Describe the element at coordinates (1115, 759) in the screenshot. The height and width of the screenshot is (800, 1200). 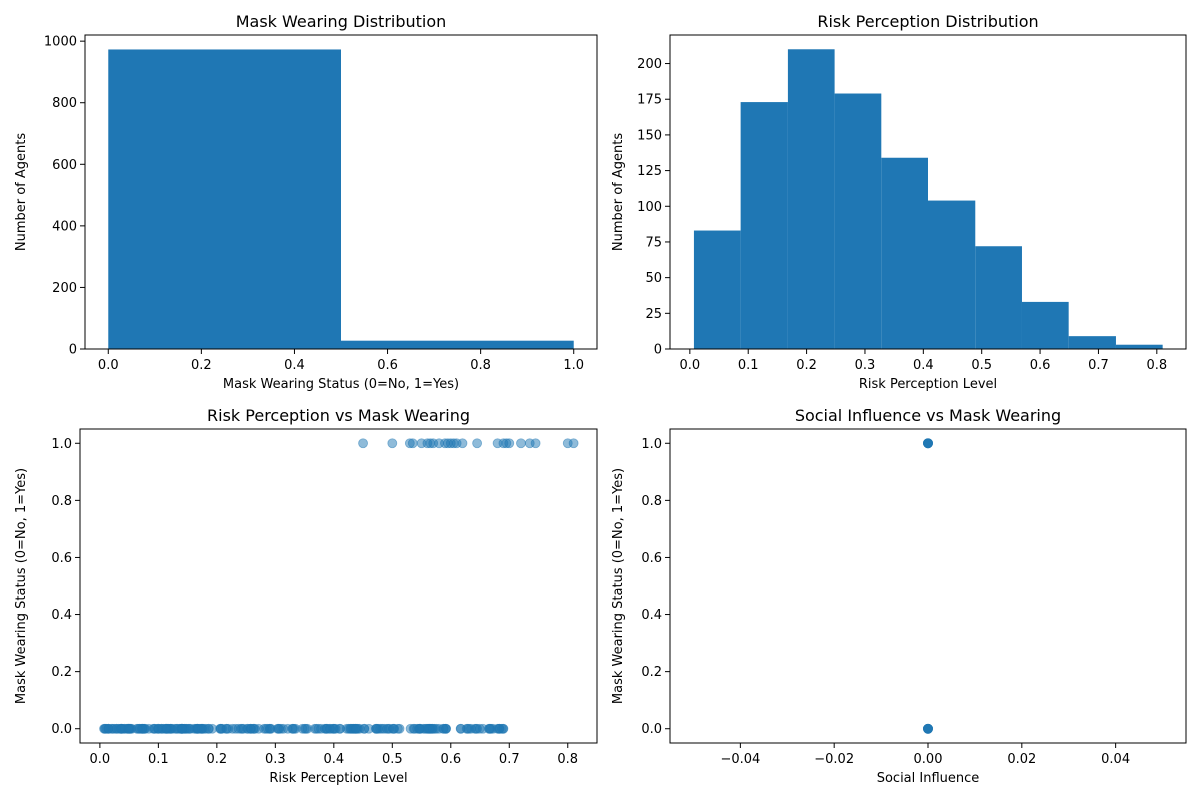
I see `x-tick-label: 0.04` at that location.